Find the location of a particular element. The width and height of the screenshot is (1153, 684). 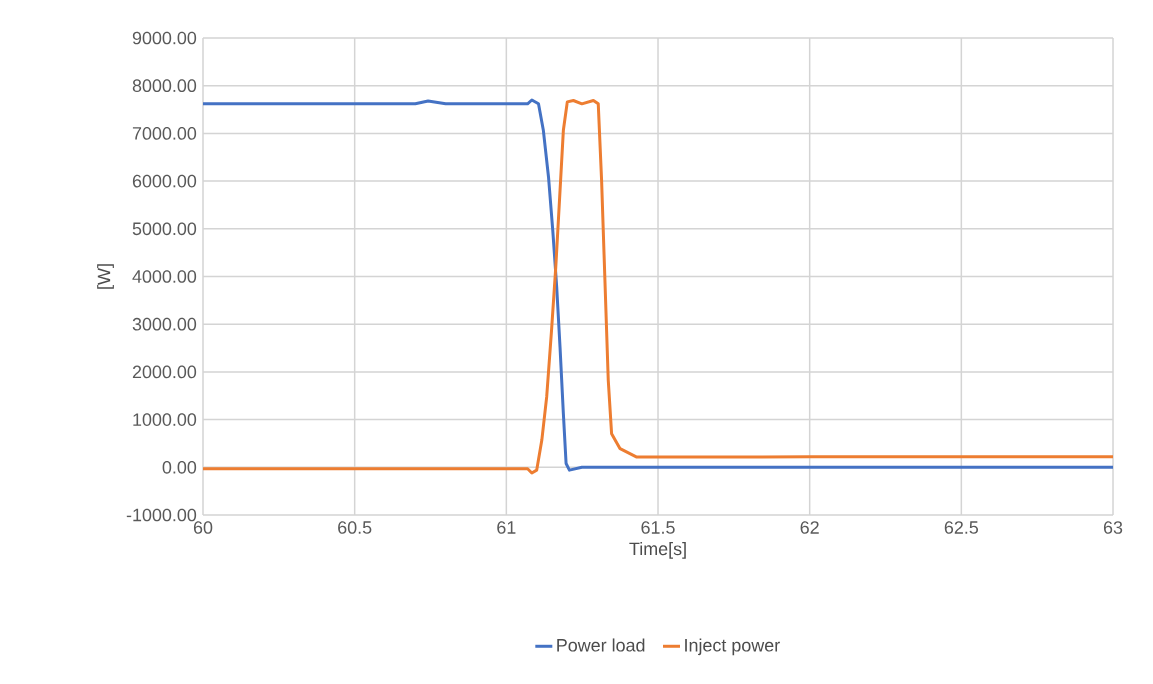

y-tick-label: 1000.00 is located at coordinates (165, 419).